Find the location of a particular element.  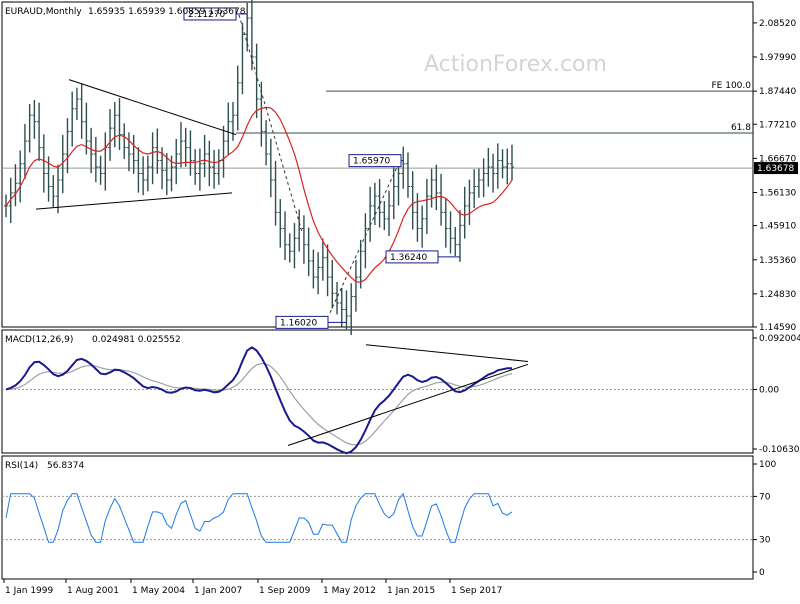

macd-tick-label-2: -0.106308 is located at coordinates (779, 450).